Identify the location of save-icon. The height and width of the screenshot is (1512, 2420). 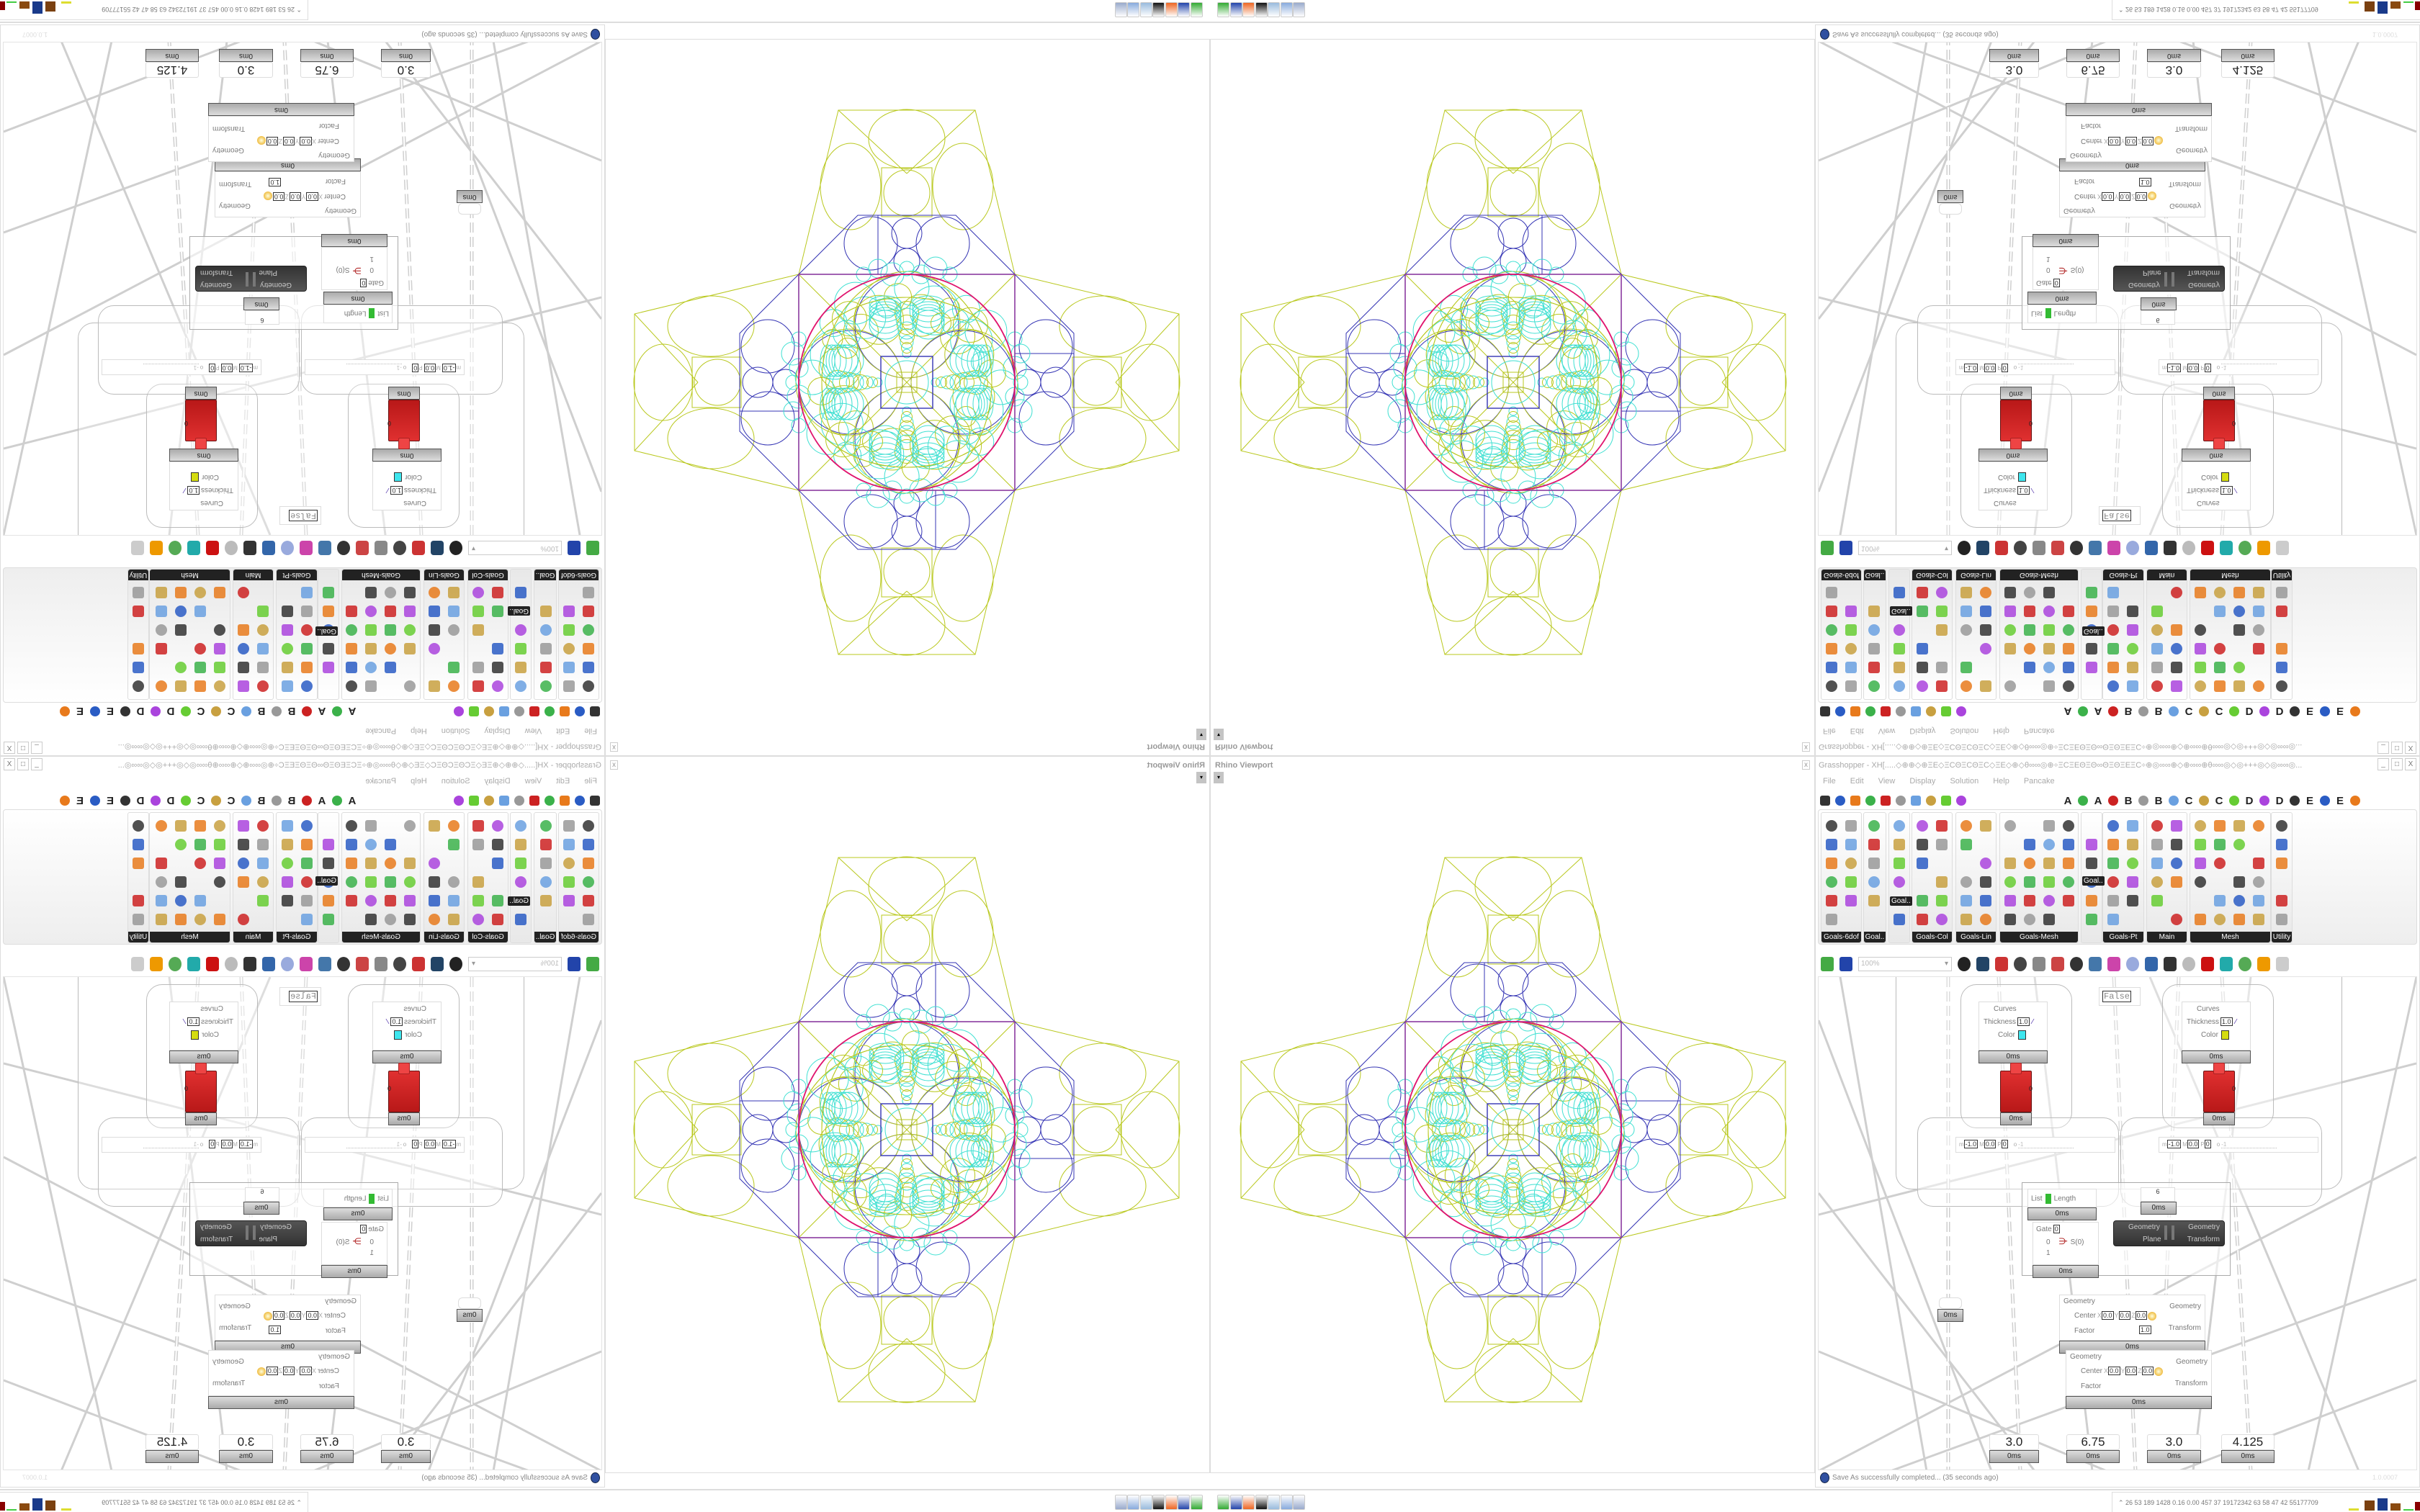
(574, 964).